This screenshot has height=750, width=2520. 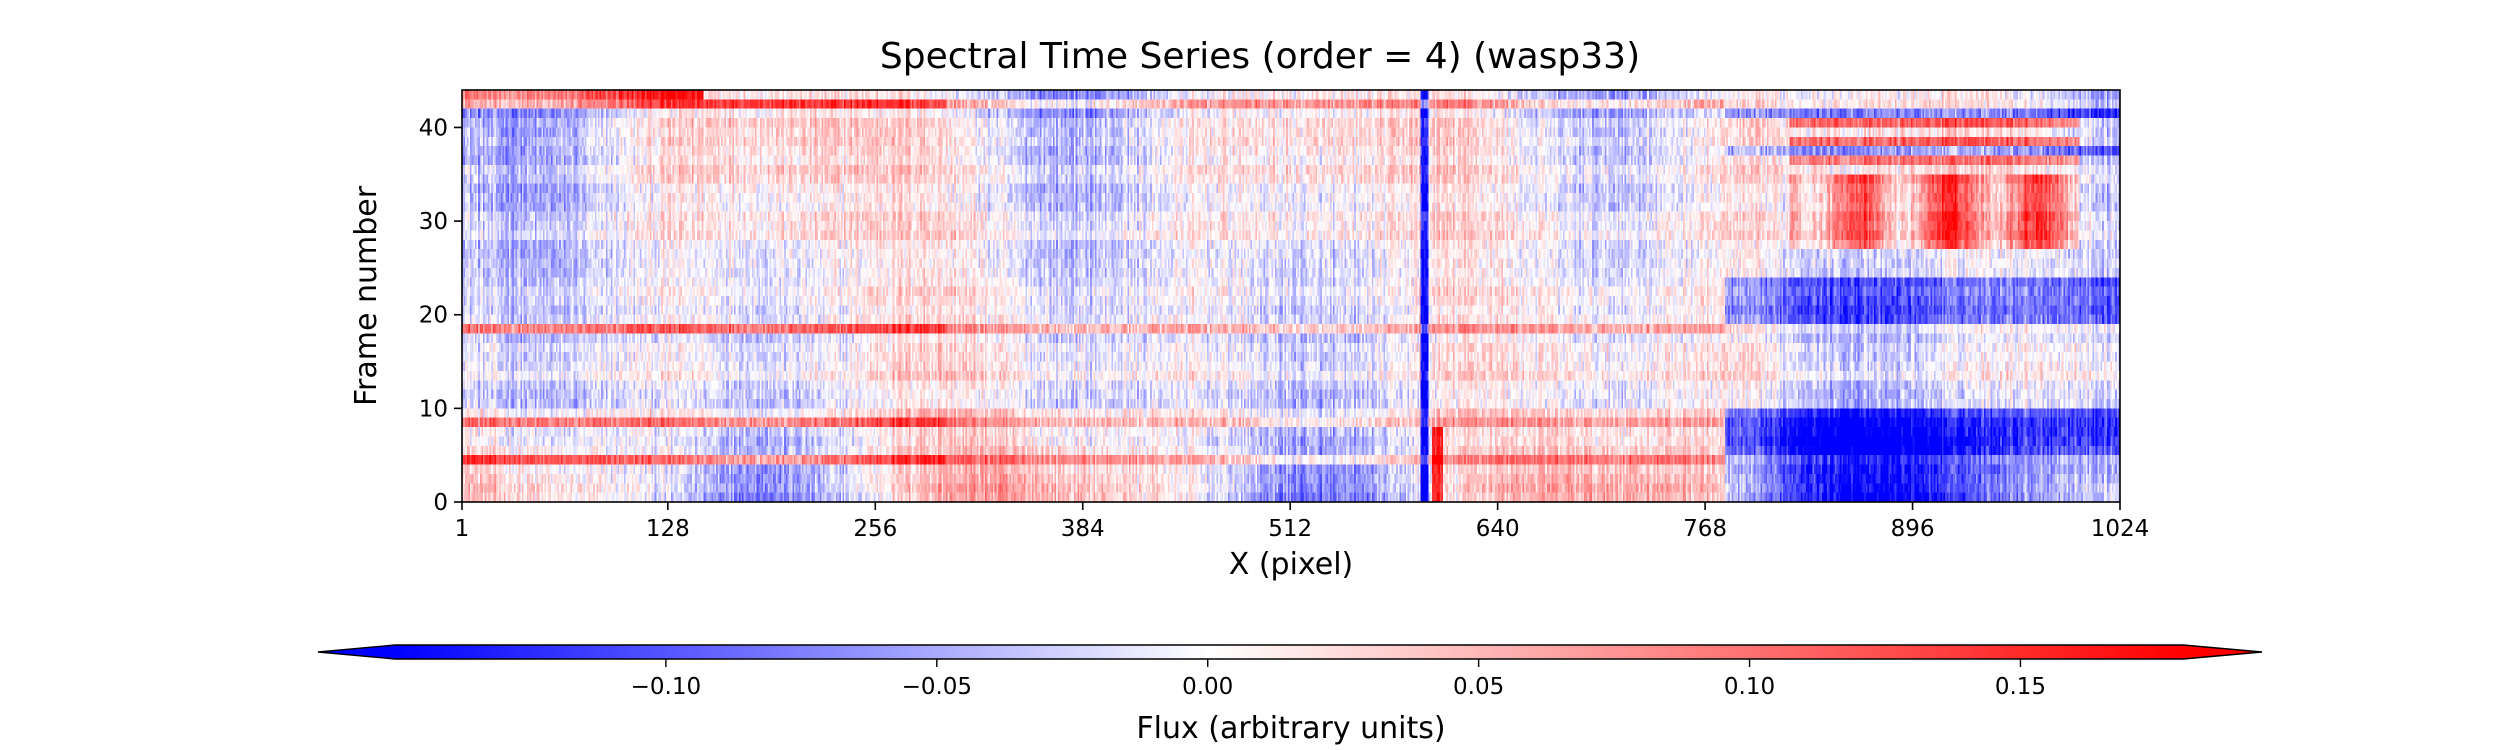 I want to click on y-tick-label: 20, so click(x=433, y=316).